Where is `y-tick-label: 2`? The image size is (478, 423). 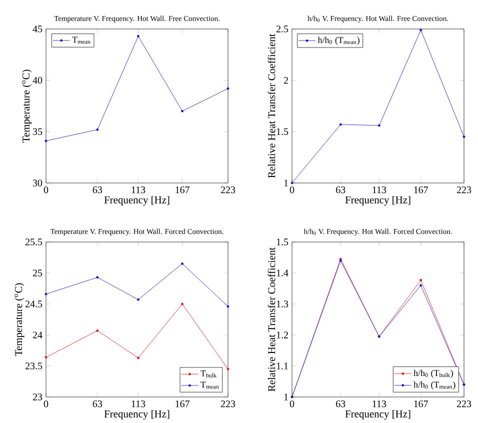
y-tick-label: 2 is located at coordinates (286, 80).